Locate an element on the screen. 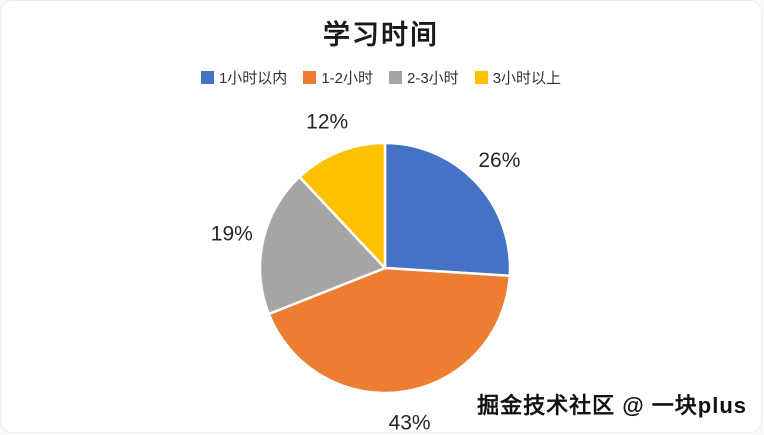 Image resolution: width=764 pixels, height=435 pixels. legend-label: 1小时以内 is located at coordinates (253, 78).